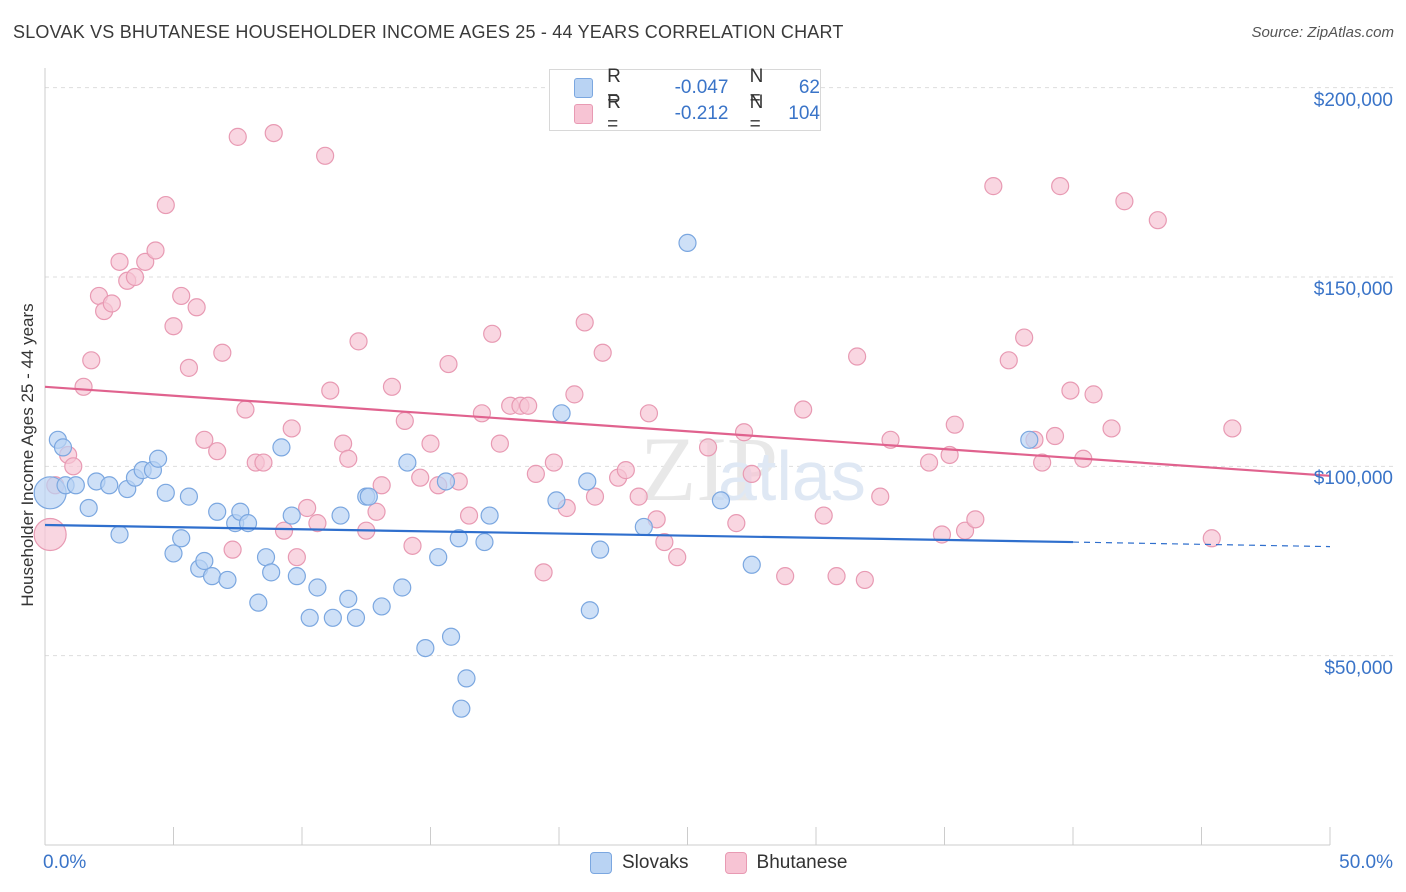 This screenshot has width=1406, height=892. I want to click on slovaks-trend-line, so click(559, 533).